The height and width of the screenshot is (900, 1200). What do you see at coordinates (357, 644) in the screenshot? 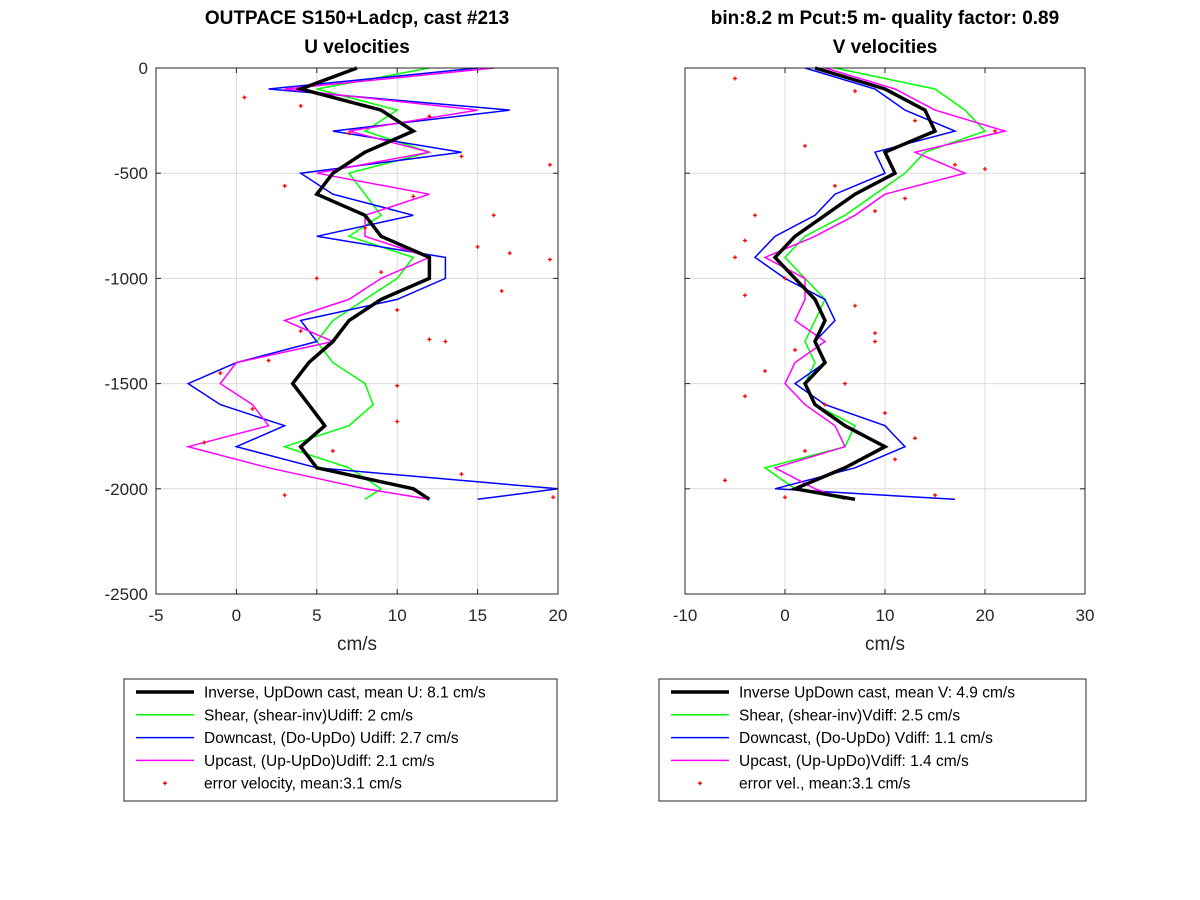
I see `x-axis-label-u: cm/s` at bounding box center [357, 644].